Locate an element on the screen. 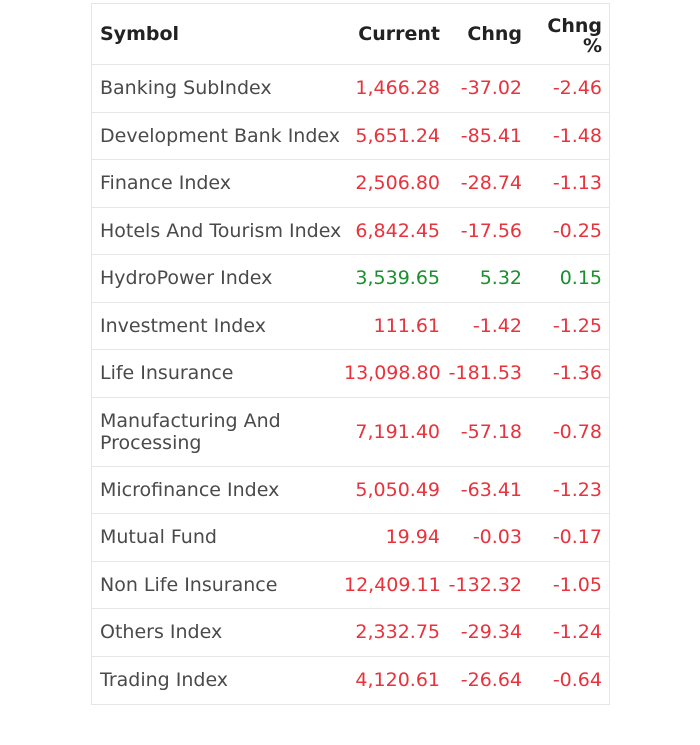  change-cell: -28.74 is located at coordinates (491, 183).